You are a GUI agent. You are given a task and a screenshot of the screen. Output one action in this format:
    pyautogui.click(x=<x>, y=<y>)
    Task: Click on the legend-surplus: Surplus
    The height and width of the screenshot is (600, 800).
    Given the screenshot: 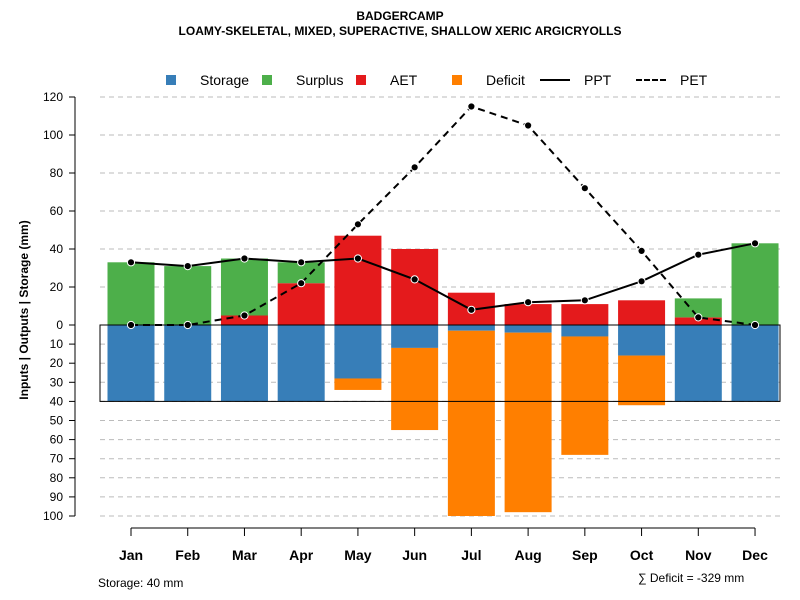 What is the action you would take?
    pyautogui.click(x=302, y=80)
    